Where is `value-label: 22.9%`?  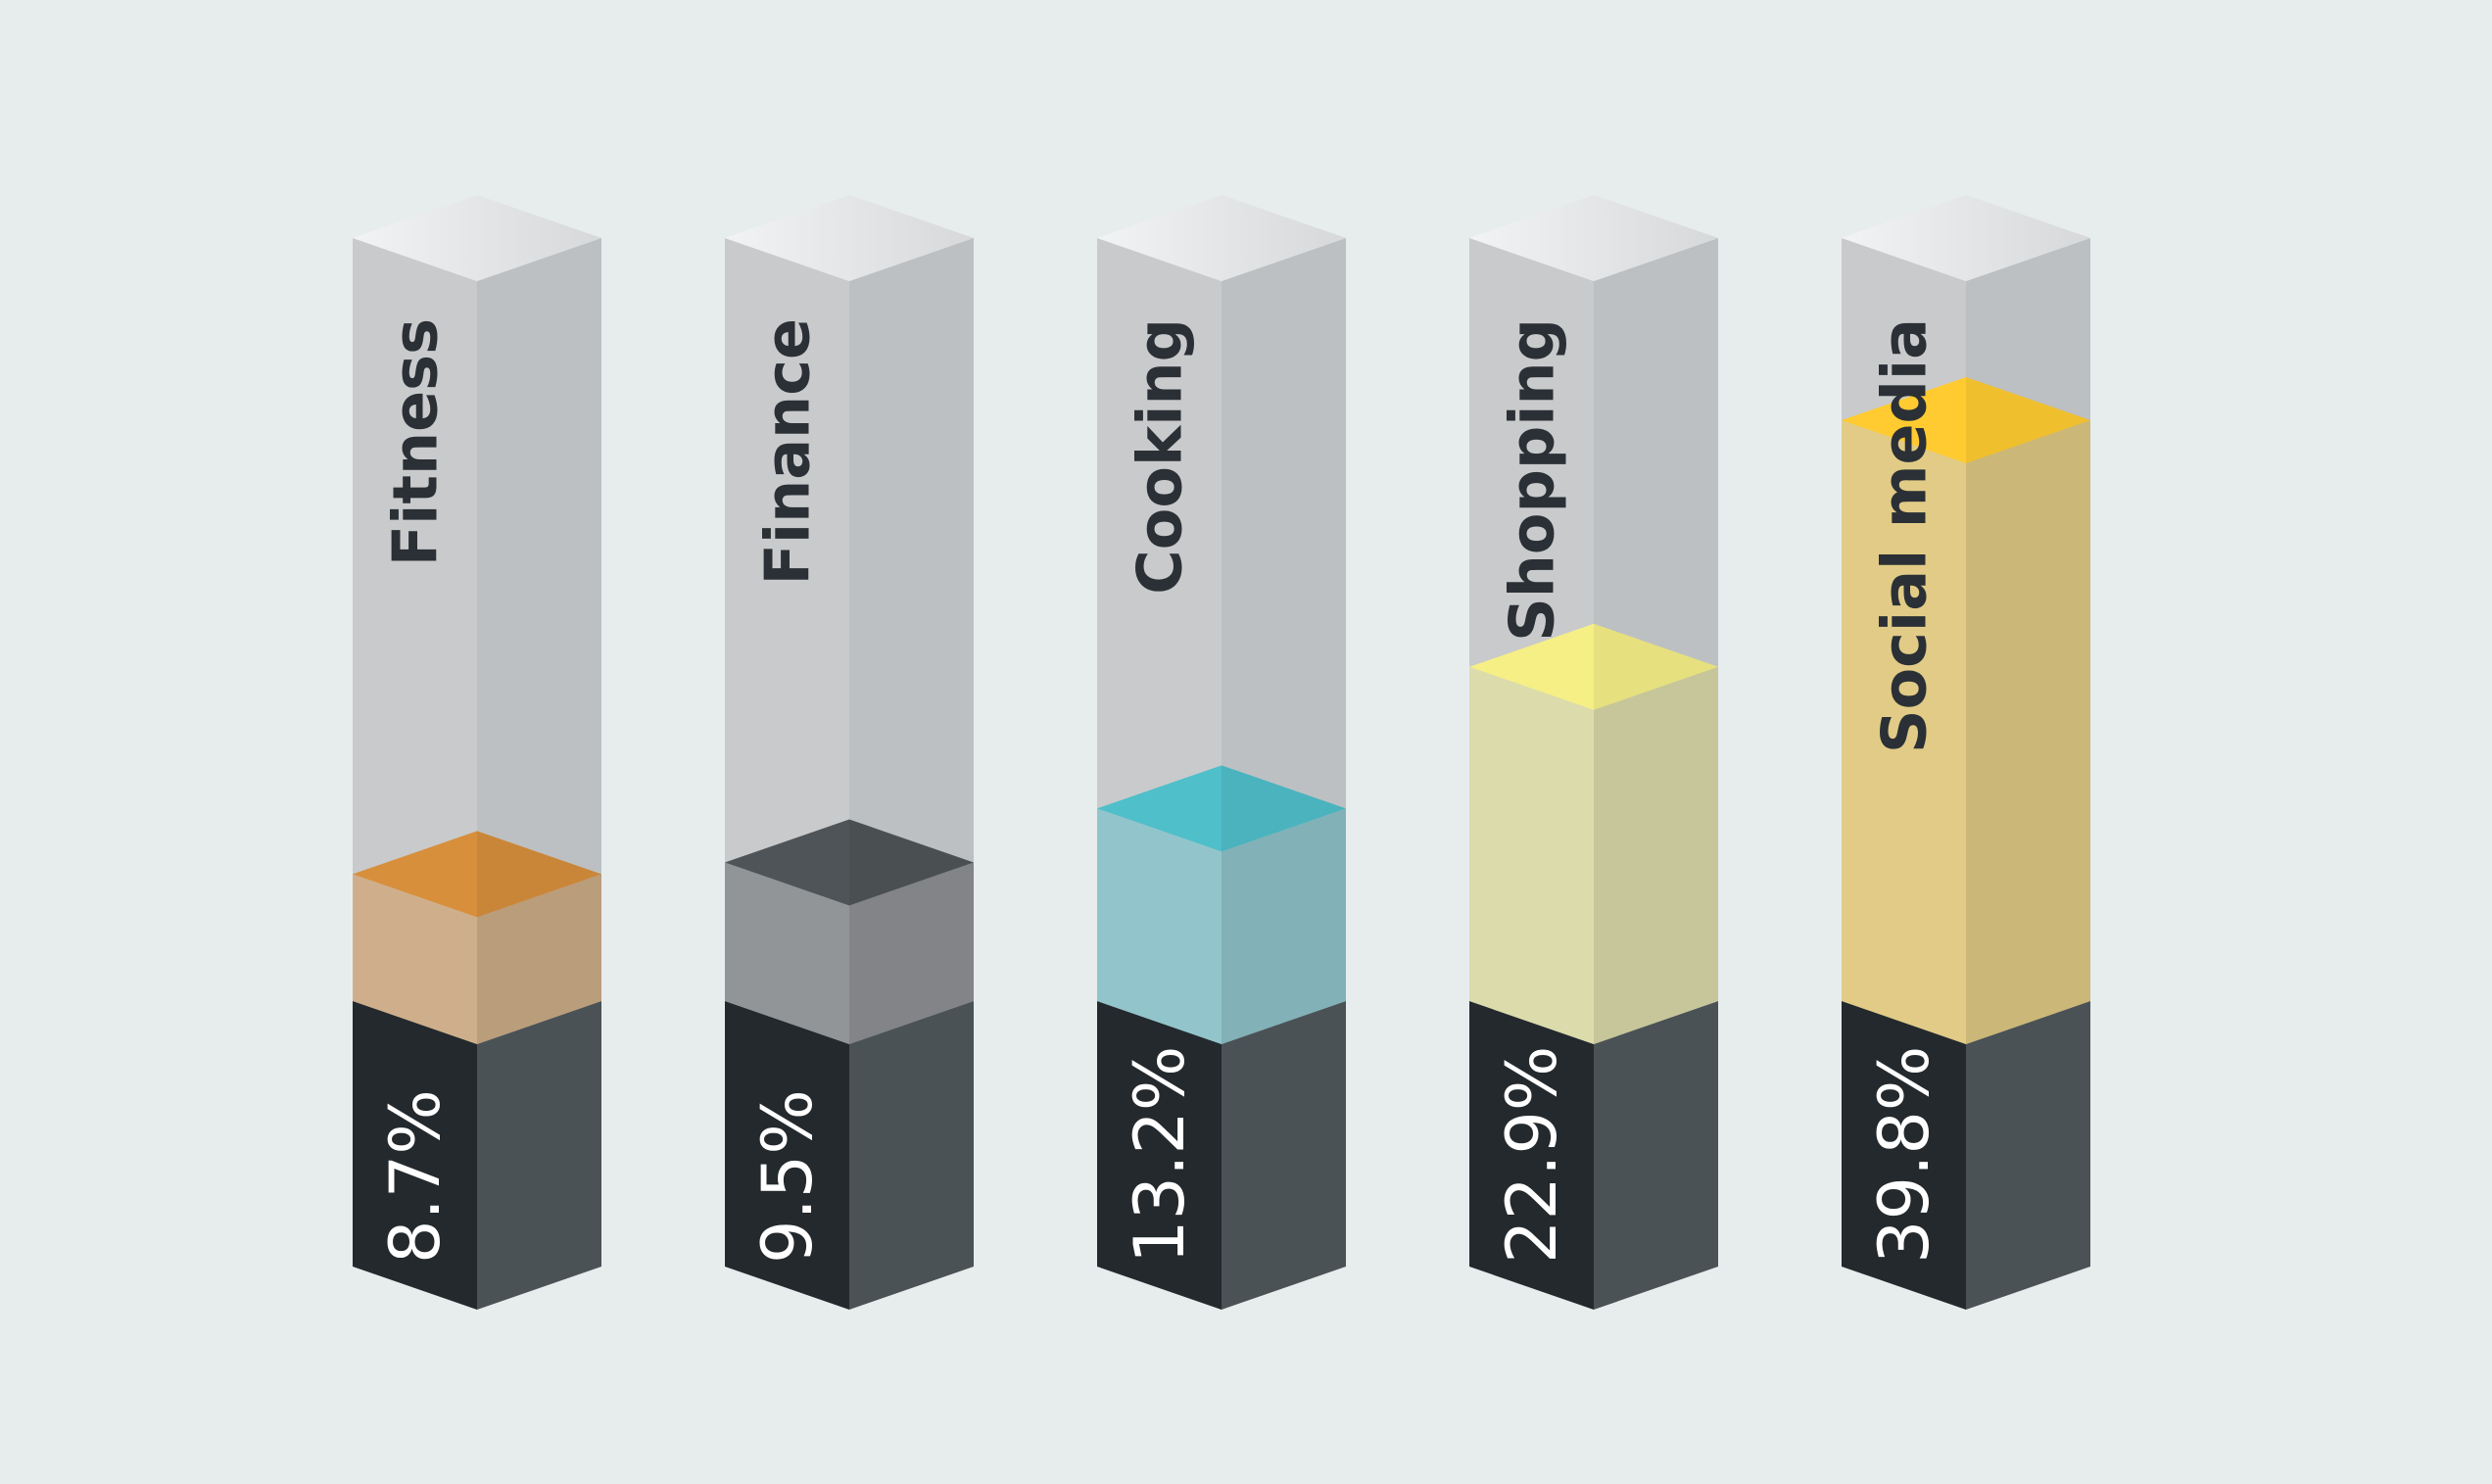
value-label: 22.9% is located at coordinates (1532, 1155).